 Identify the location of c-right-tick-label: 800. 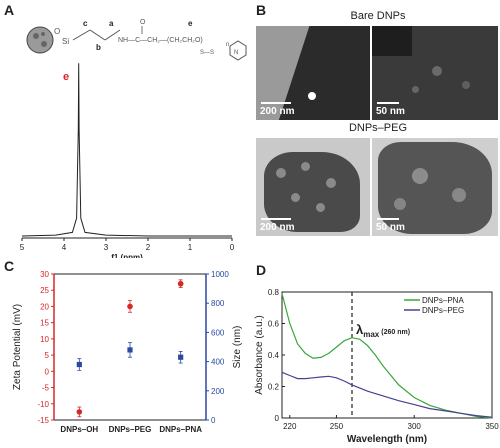
(218, 303).